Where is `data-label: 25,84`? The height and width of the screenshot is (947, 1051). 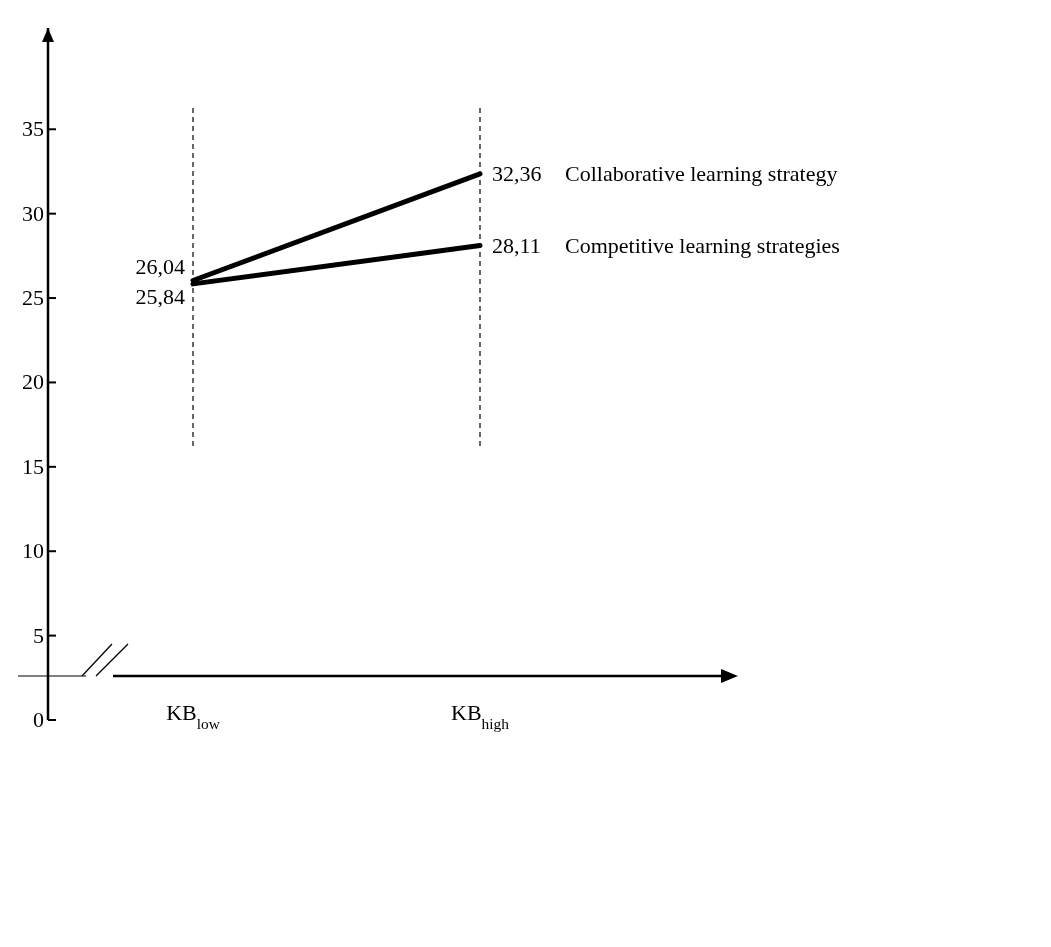 data-label: 25,84 is located at coordinates (160, 296).